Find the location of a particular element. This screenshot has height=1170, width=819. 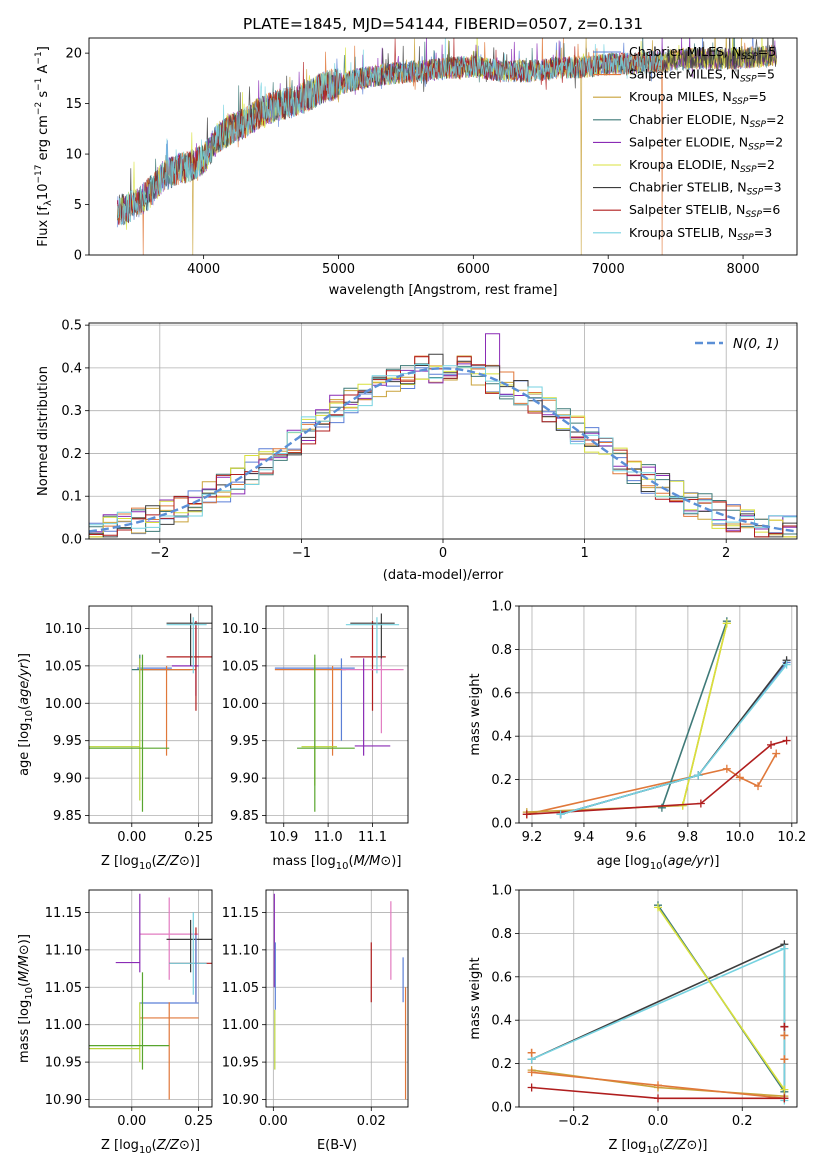

legend-label: Salpeter MILES, NSSP=5 is located at coordinates (702, 76).